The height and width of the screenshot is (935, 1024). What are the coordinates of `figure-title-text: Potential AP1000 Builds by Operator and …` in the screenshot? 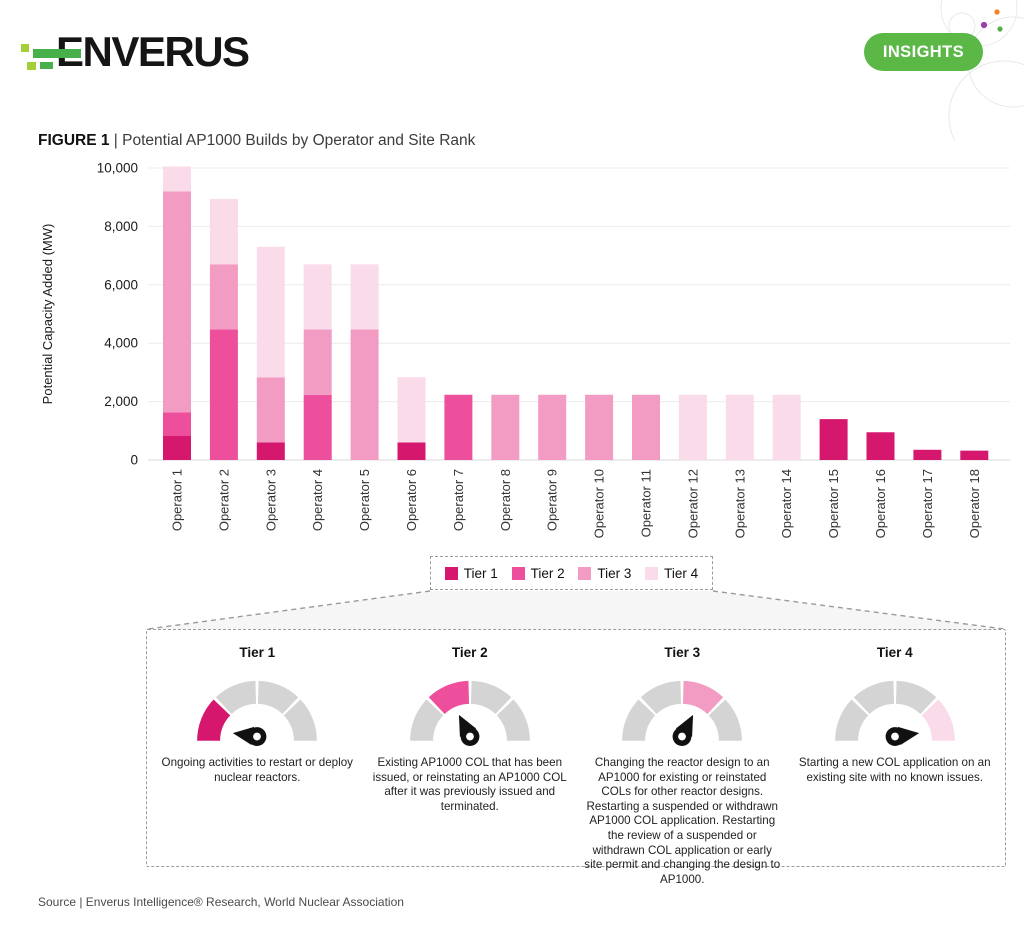 It's located at (299, 140).